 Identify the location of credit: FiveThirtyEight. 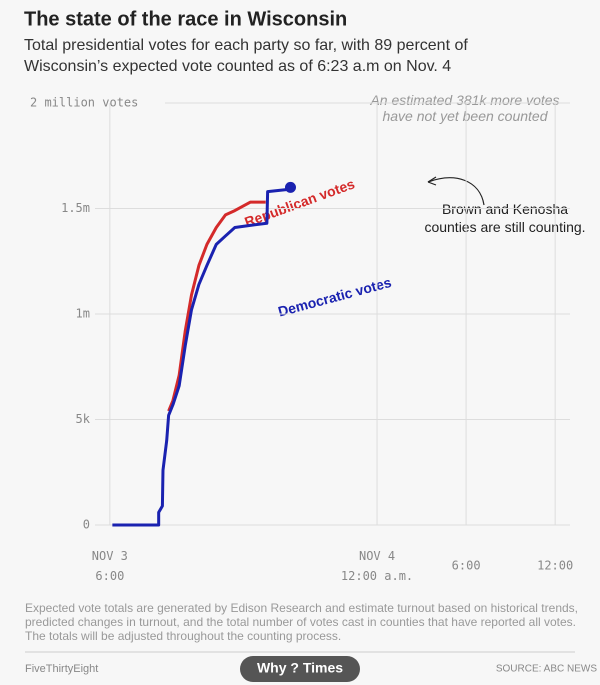
(61, 669).